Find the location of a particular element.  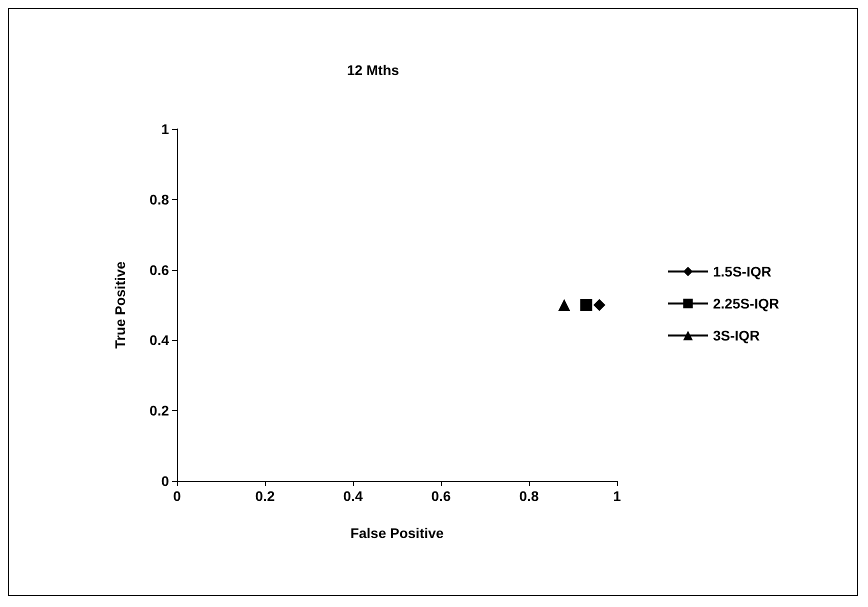

x-tick-label: 0.2 is located at coordinates (265, 496).